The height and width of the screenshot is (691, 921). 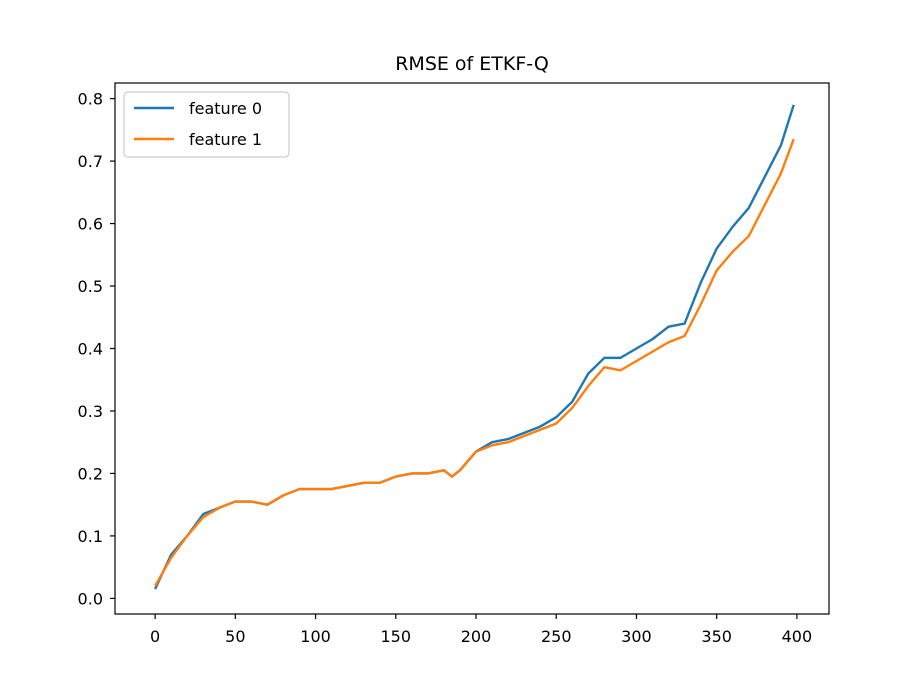 What do you see at coordinates (797, 636) in the screenshot?
I see `x-tick-label: 400` at bounding box center [797, 636].